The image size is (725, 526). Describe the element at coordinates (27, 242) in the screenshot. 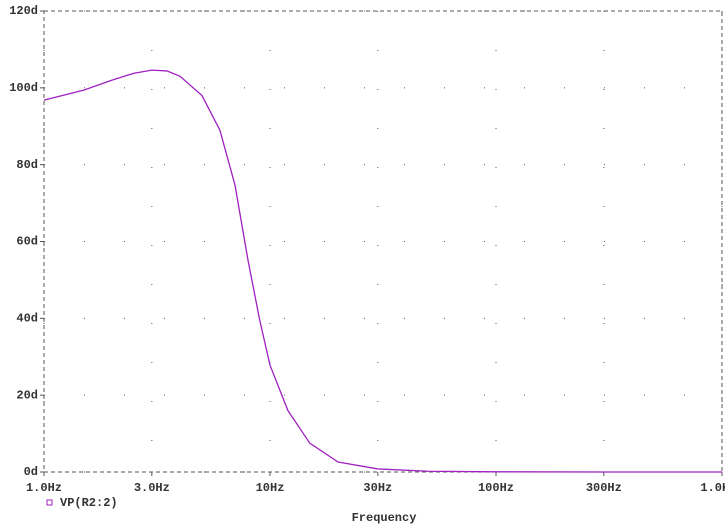

I see `y-tick-label: 60d` at that location.